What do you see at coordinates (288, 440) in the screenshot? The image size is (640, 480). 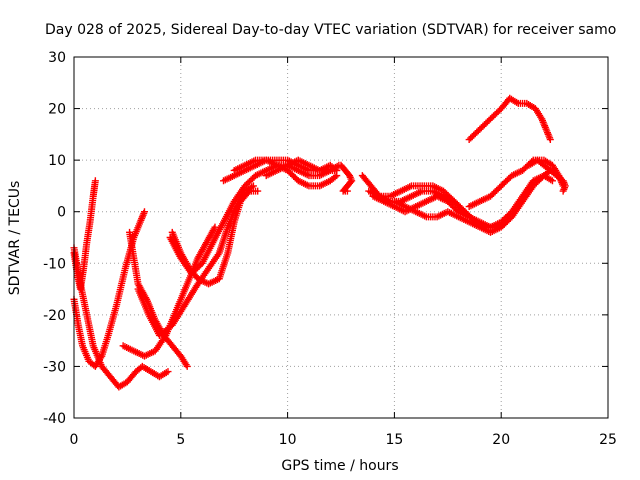 I see `x-tick-label: 10` at bounding box center [288, 440].